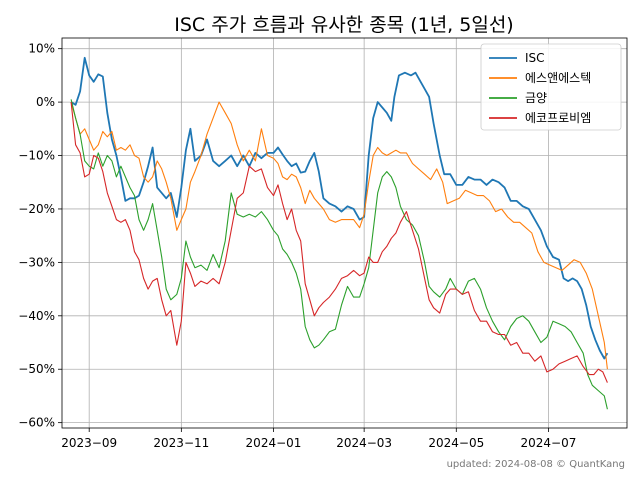  I want to click on legend-box, so click(551, 87).